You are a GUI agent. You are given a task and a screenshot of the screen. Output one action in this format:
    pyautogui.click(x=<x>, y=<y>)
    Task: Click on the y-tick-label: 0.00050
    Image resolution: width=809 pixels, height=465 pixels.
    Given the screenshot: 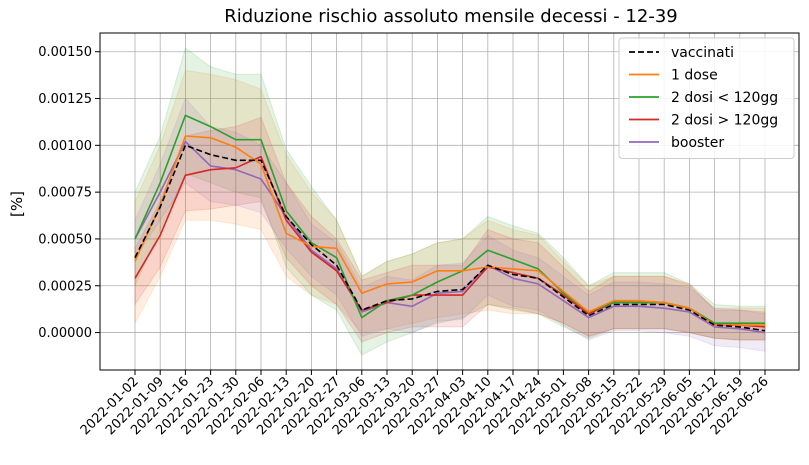 What is the action you would take?
    pyautogui.click(x=65, y=239)
    